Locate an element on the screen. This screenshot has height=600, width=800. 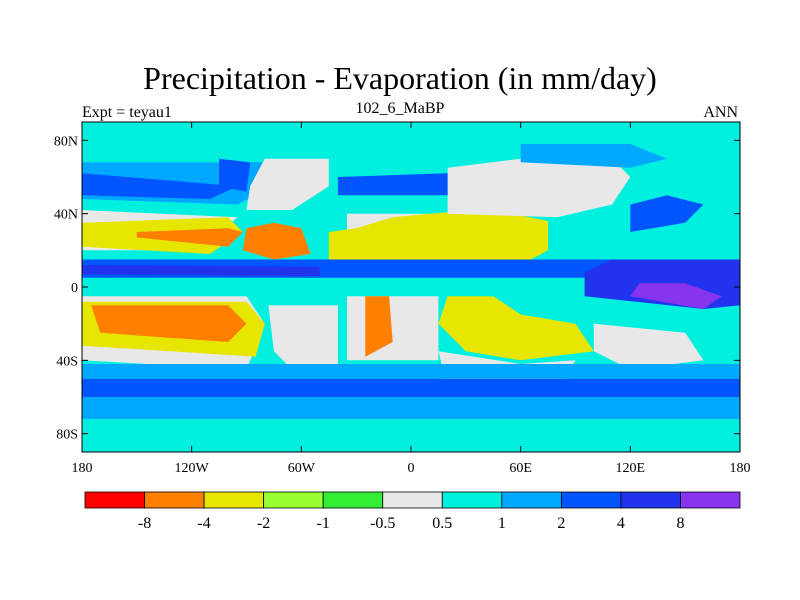
colorbar-label: -4 is located at coordinates (203, 523).